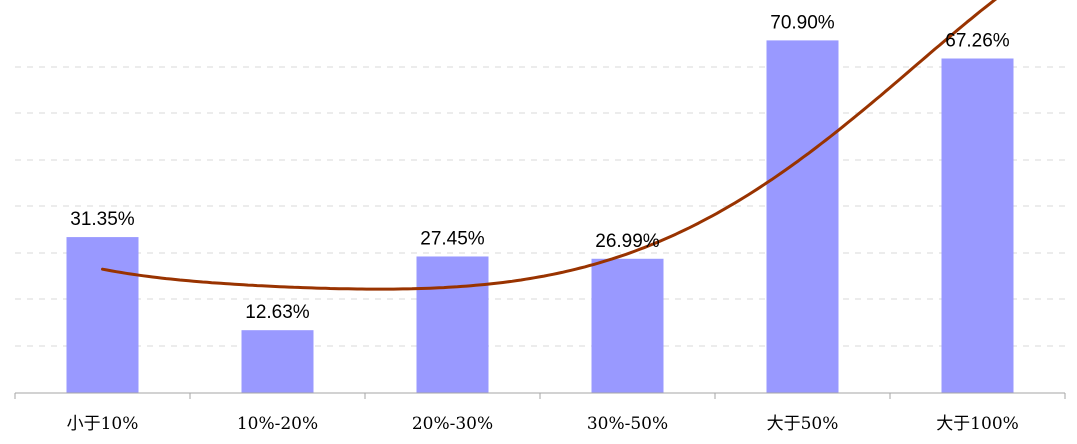 The image size is (1077, 444). What do you see at coordinates (977, 40) in the screenshot?
I see `data-label: 67.26%` at bounding box center [977, 40].